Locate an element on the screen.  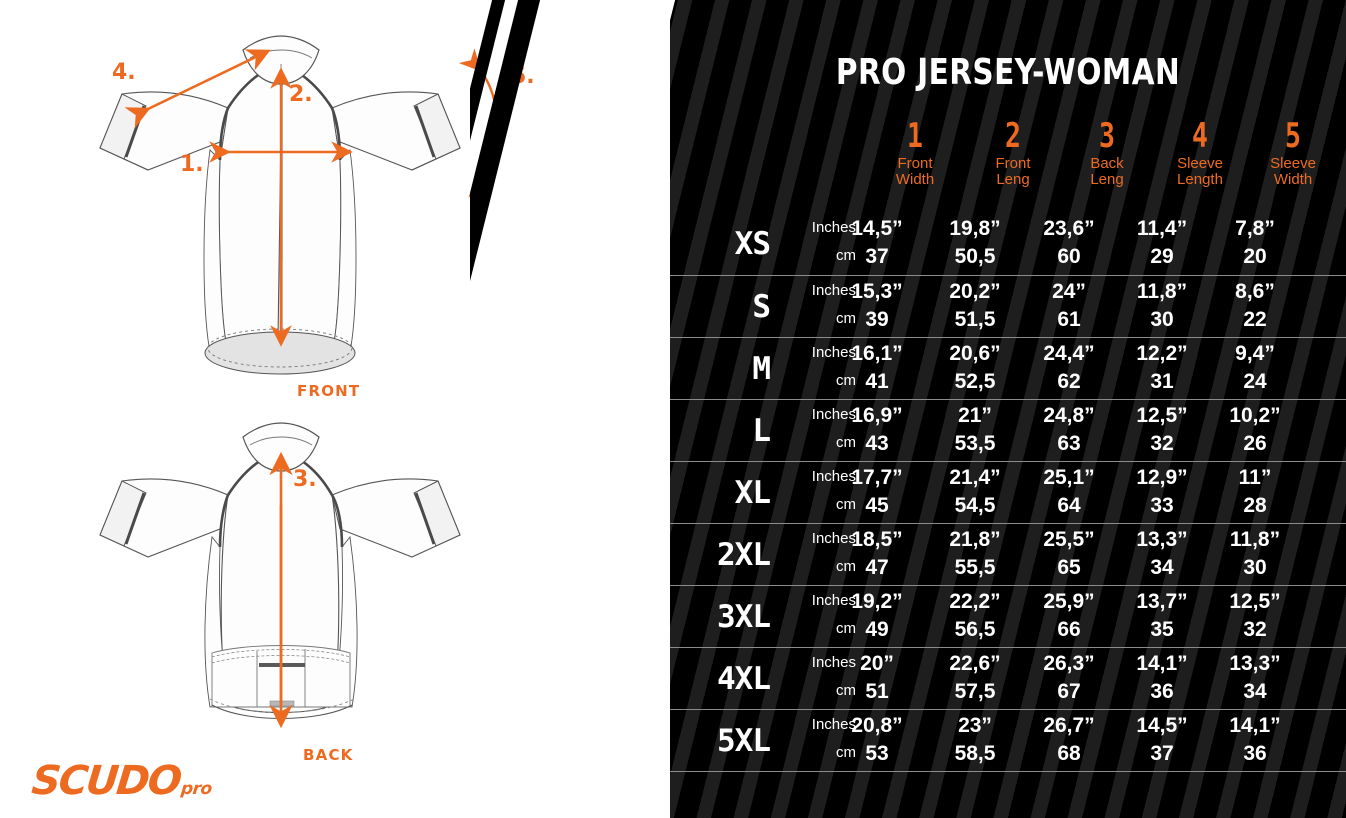
size-label-2XL: 2XL is located at coordinates (744, 554).